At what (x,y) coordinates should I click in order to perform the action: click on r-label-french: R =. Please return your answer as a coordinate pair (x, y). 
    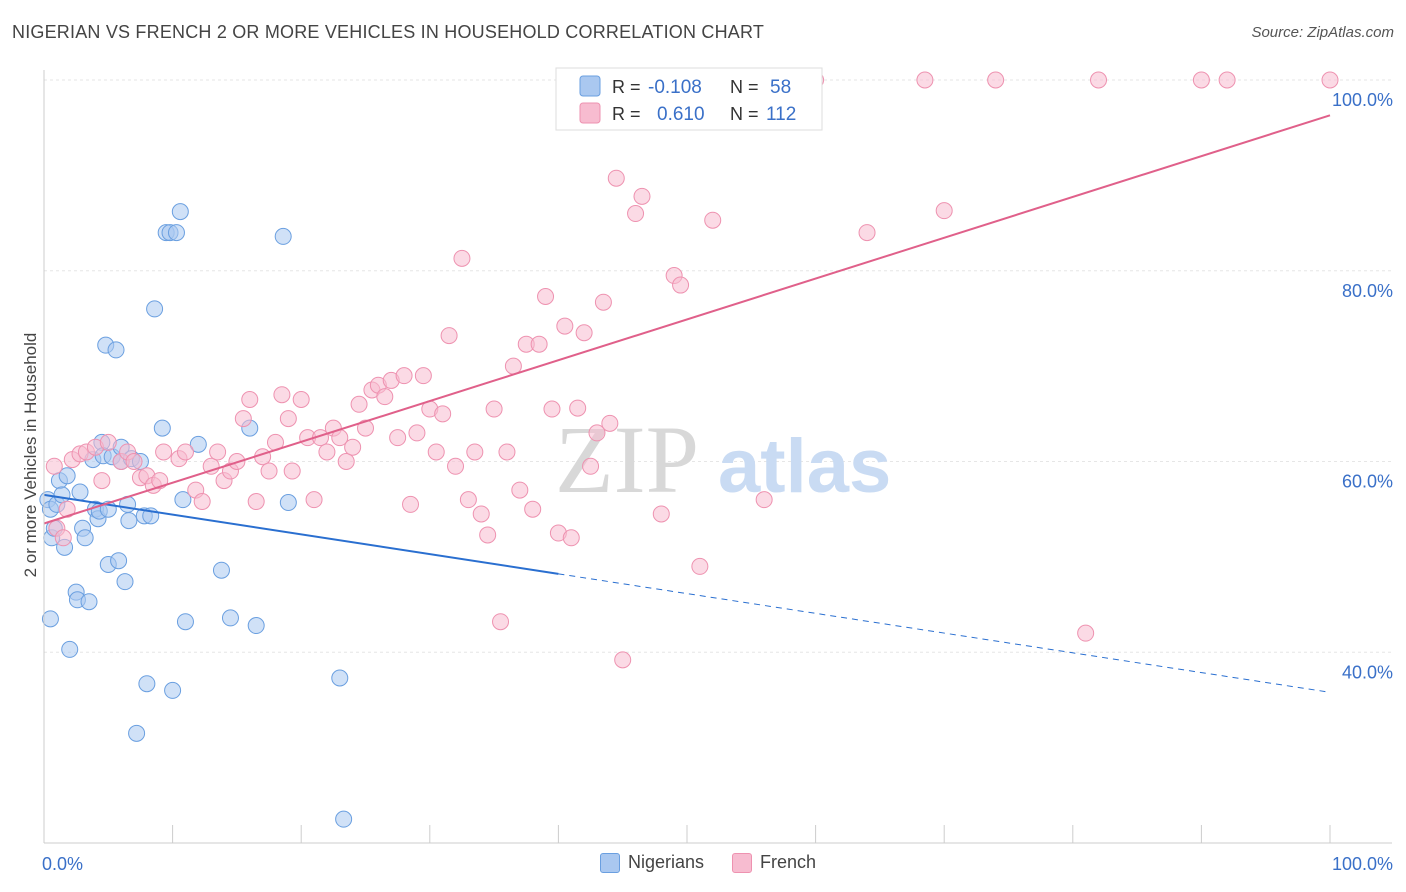
    Looking at the image, I should click on (626, 114).